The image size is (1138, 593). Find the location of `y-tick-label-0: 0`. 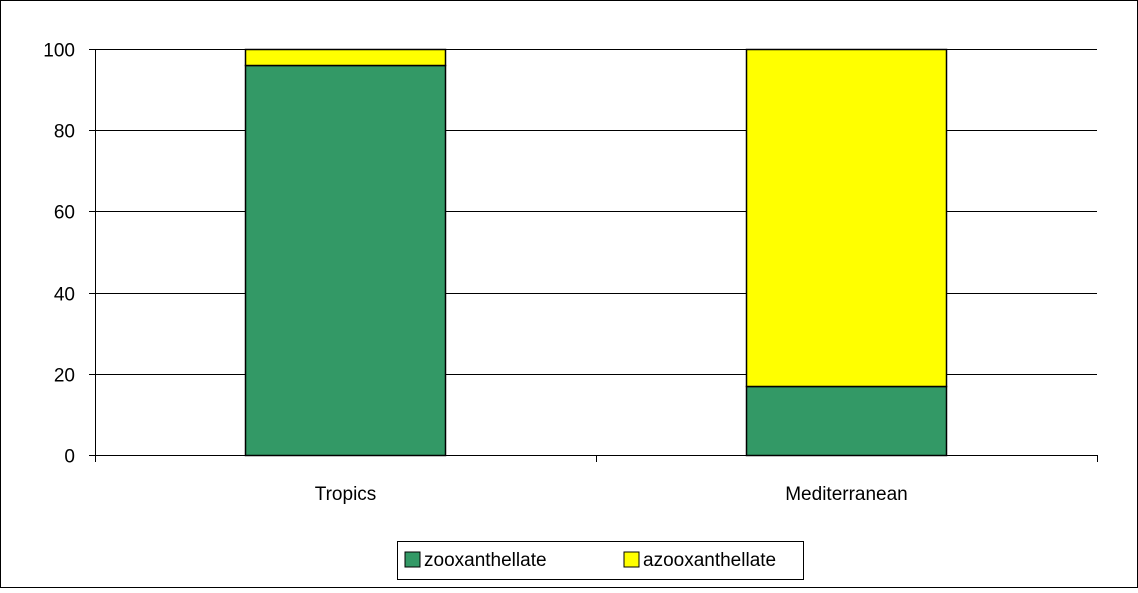

y-tick-label-0: 0 is located at coordinates (69, 457).